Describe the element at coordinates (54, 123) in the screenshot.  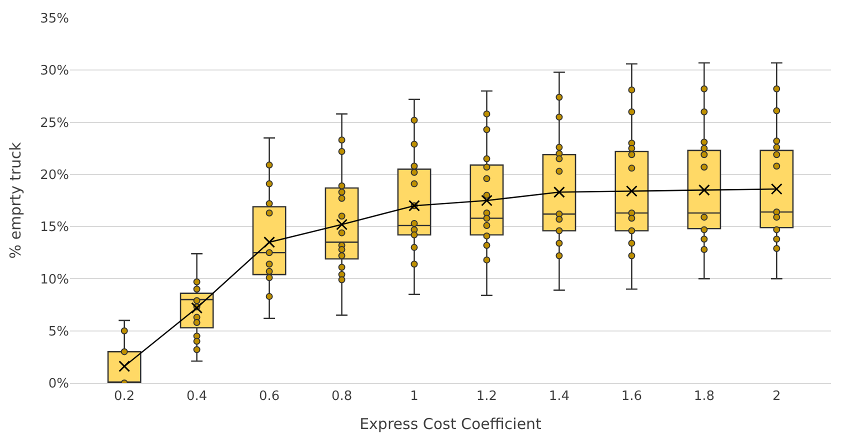
I see `y-tick-label: 25%` at that location.